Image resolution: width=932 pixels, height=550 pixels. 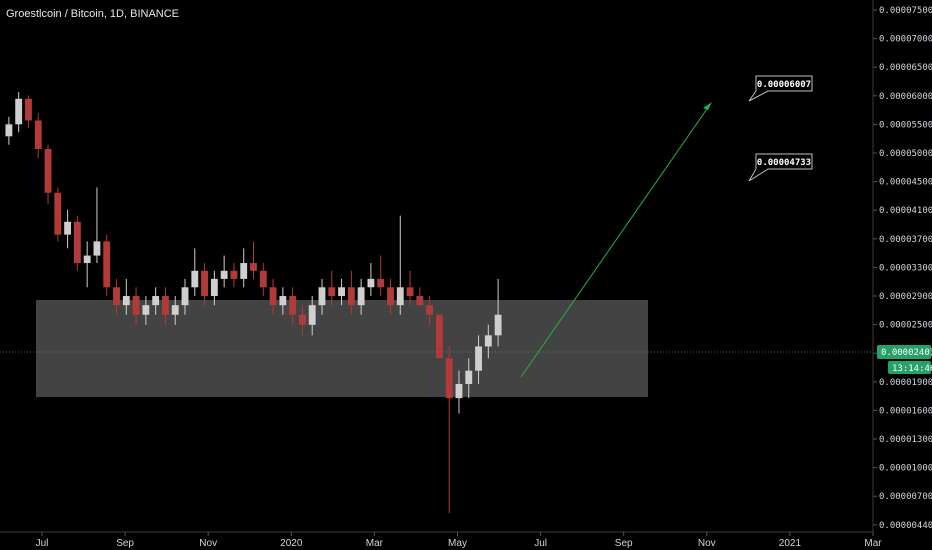 What do you see at coordinates (905, 297) in the screenshot?
I see `y-tick-label: 0.00002900` at bounding box center [905, 297].